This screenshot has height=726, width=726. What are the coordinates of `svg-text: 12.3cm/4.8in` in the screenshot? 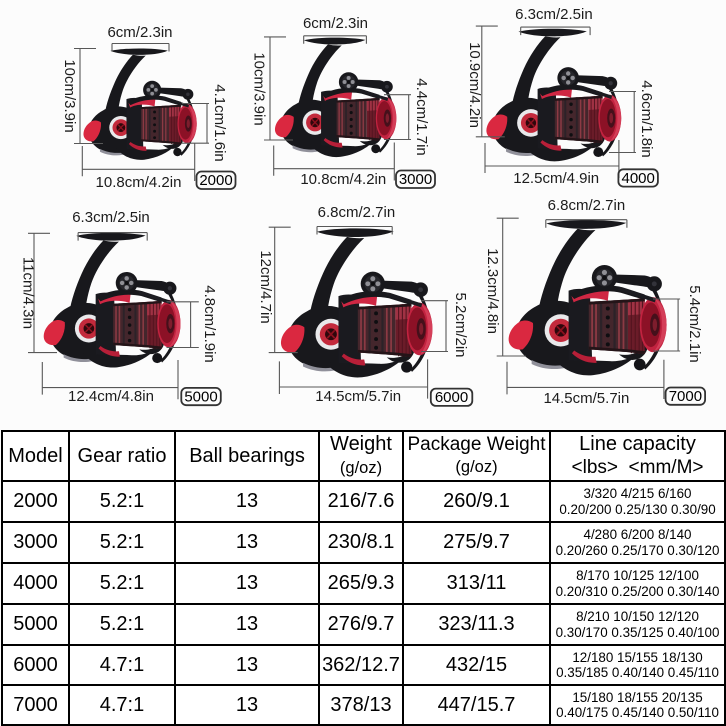 It's located at (492, 291).